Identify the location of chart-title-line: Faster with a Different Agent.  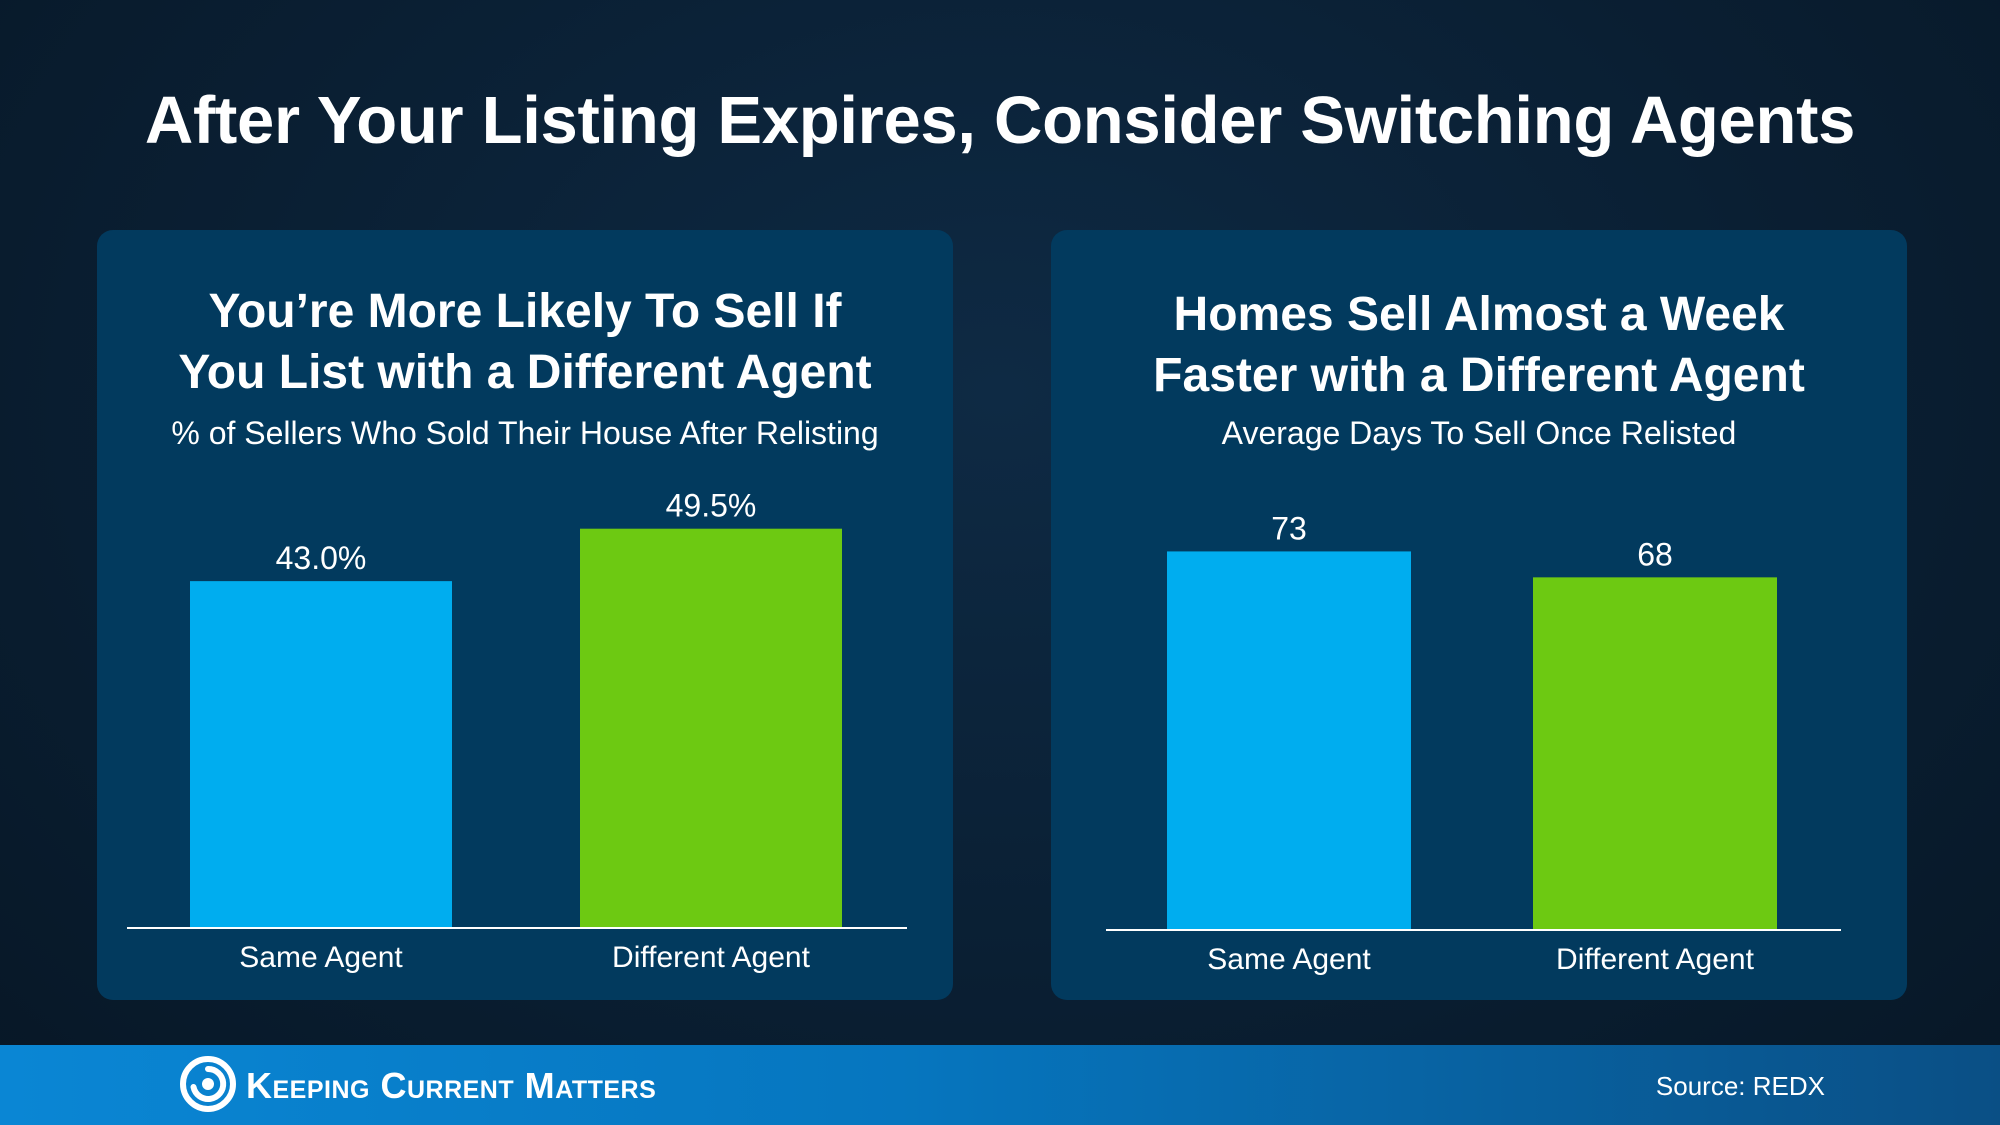
(1479, 375).